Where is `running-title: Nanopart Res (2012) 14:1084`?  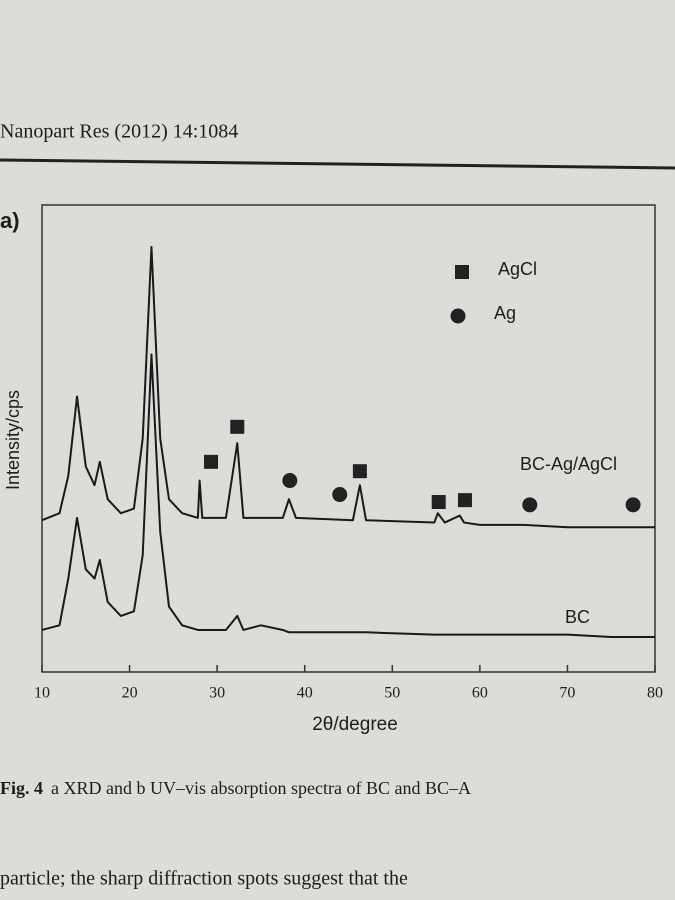 running-title: Nanopart Res (2012) 14:1084 is located at coordinates (119, 132).